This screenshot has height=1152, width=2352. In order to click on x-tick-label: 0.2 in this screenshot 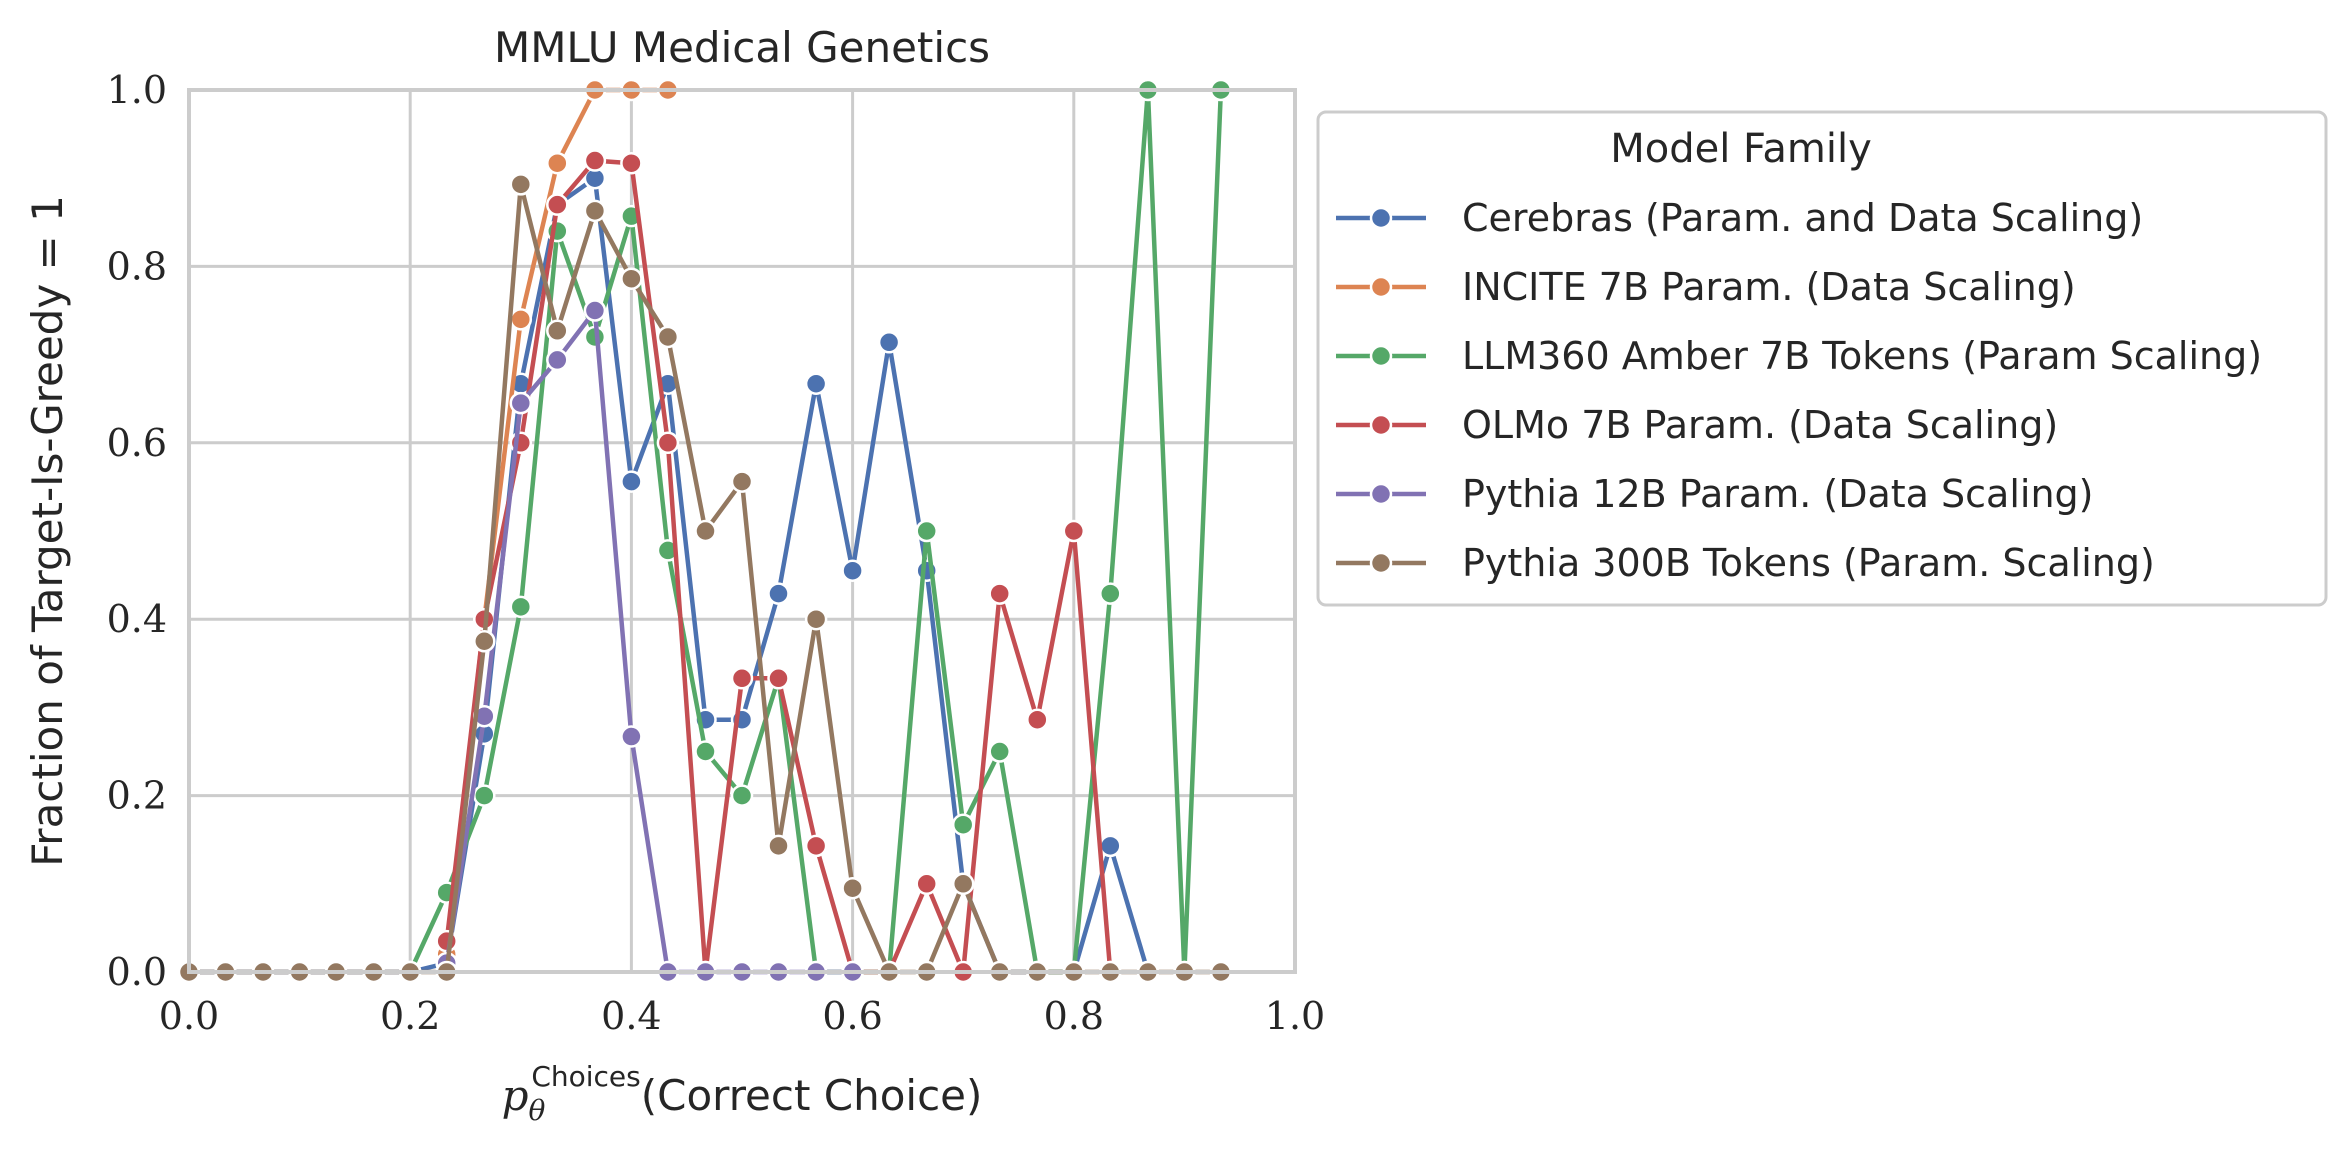, I will do `click(410, 1016)`.